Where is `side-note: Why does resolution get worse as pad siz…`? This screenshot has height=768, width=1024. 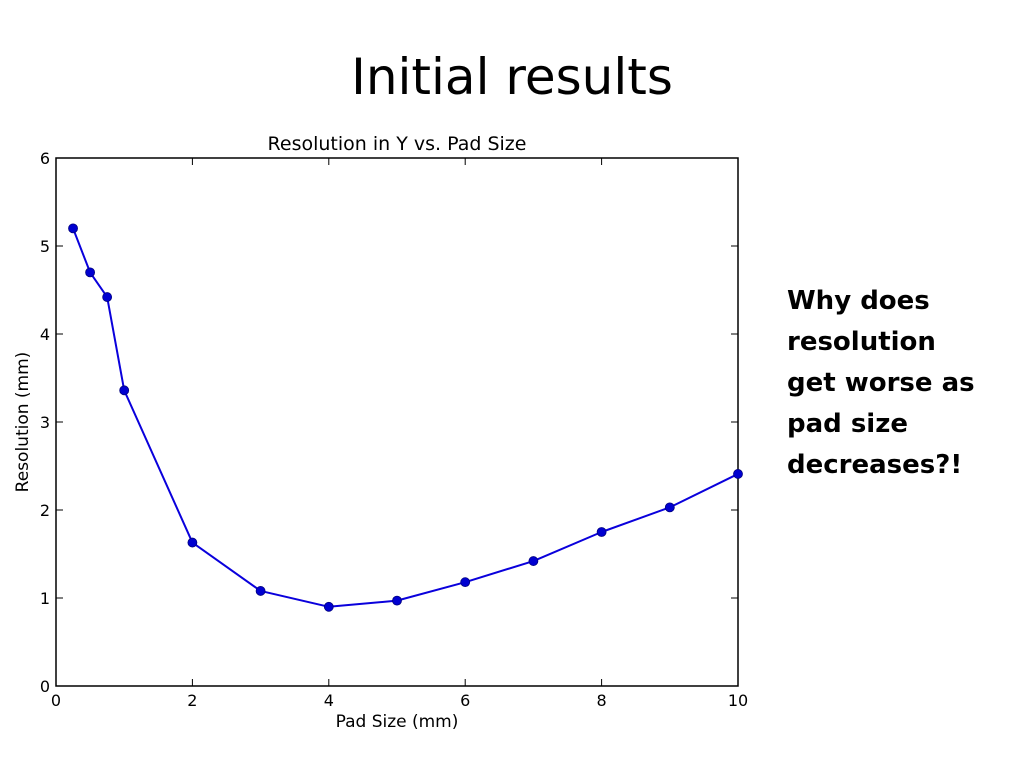 side-note: Why does resolution get worse as pad siz… is located at coordinates (897, 383).